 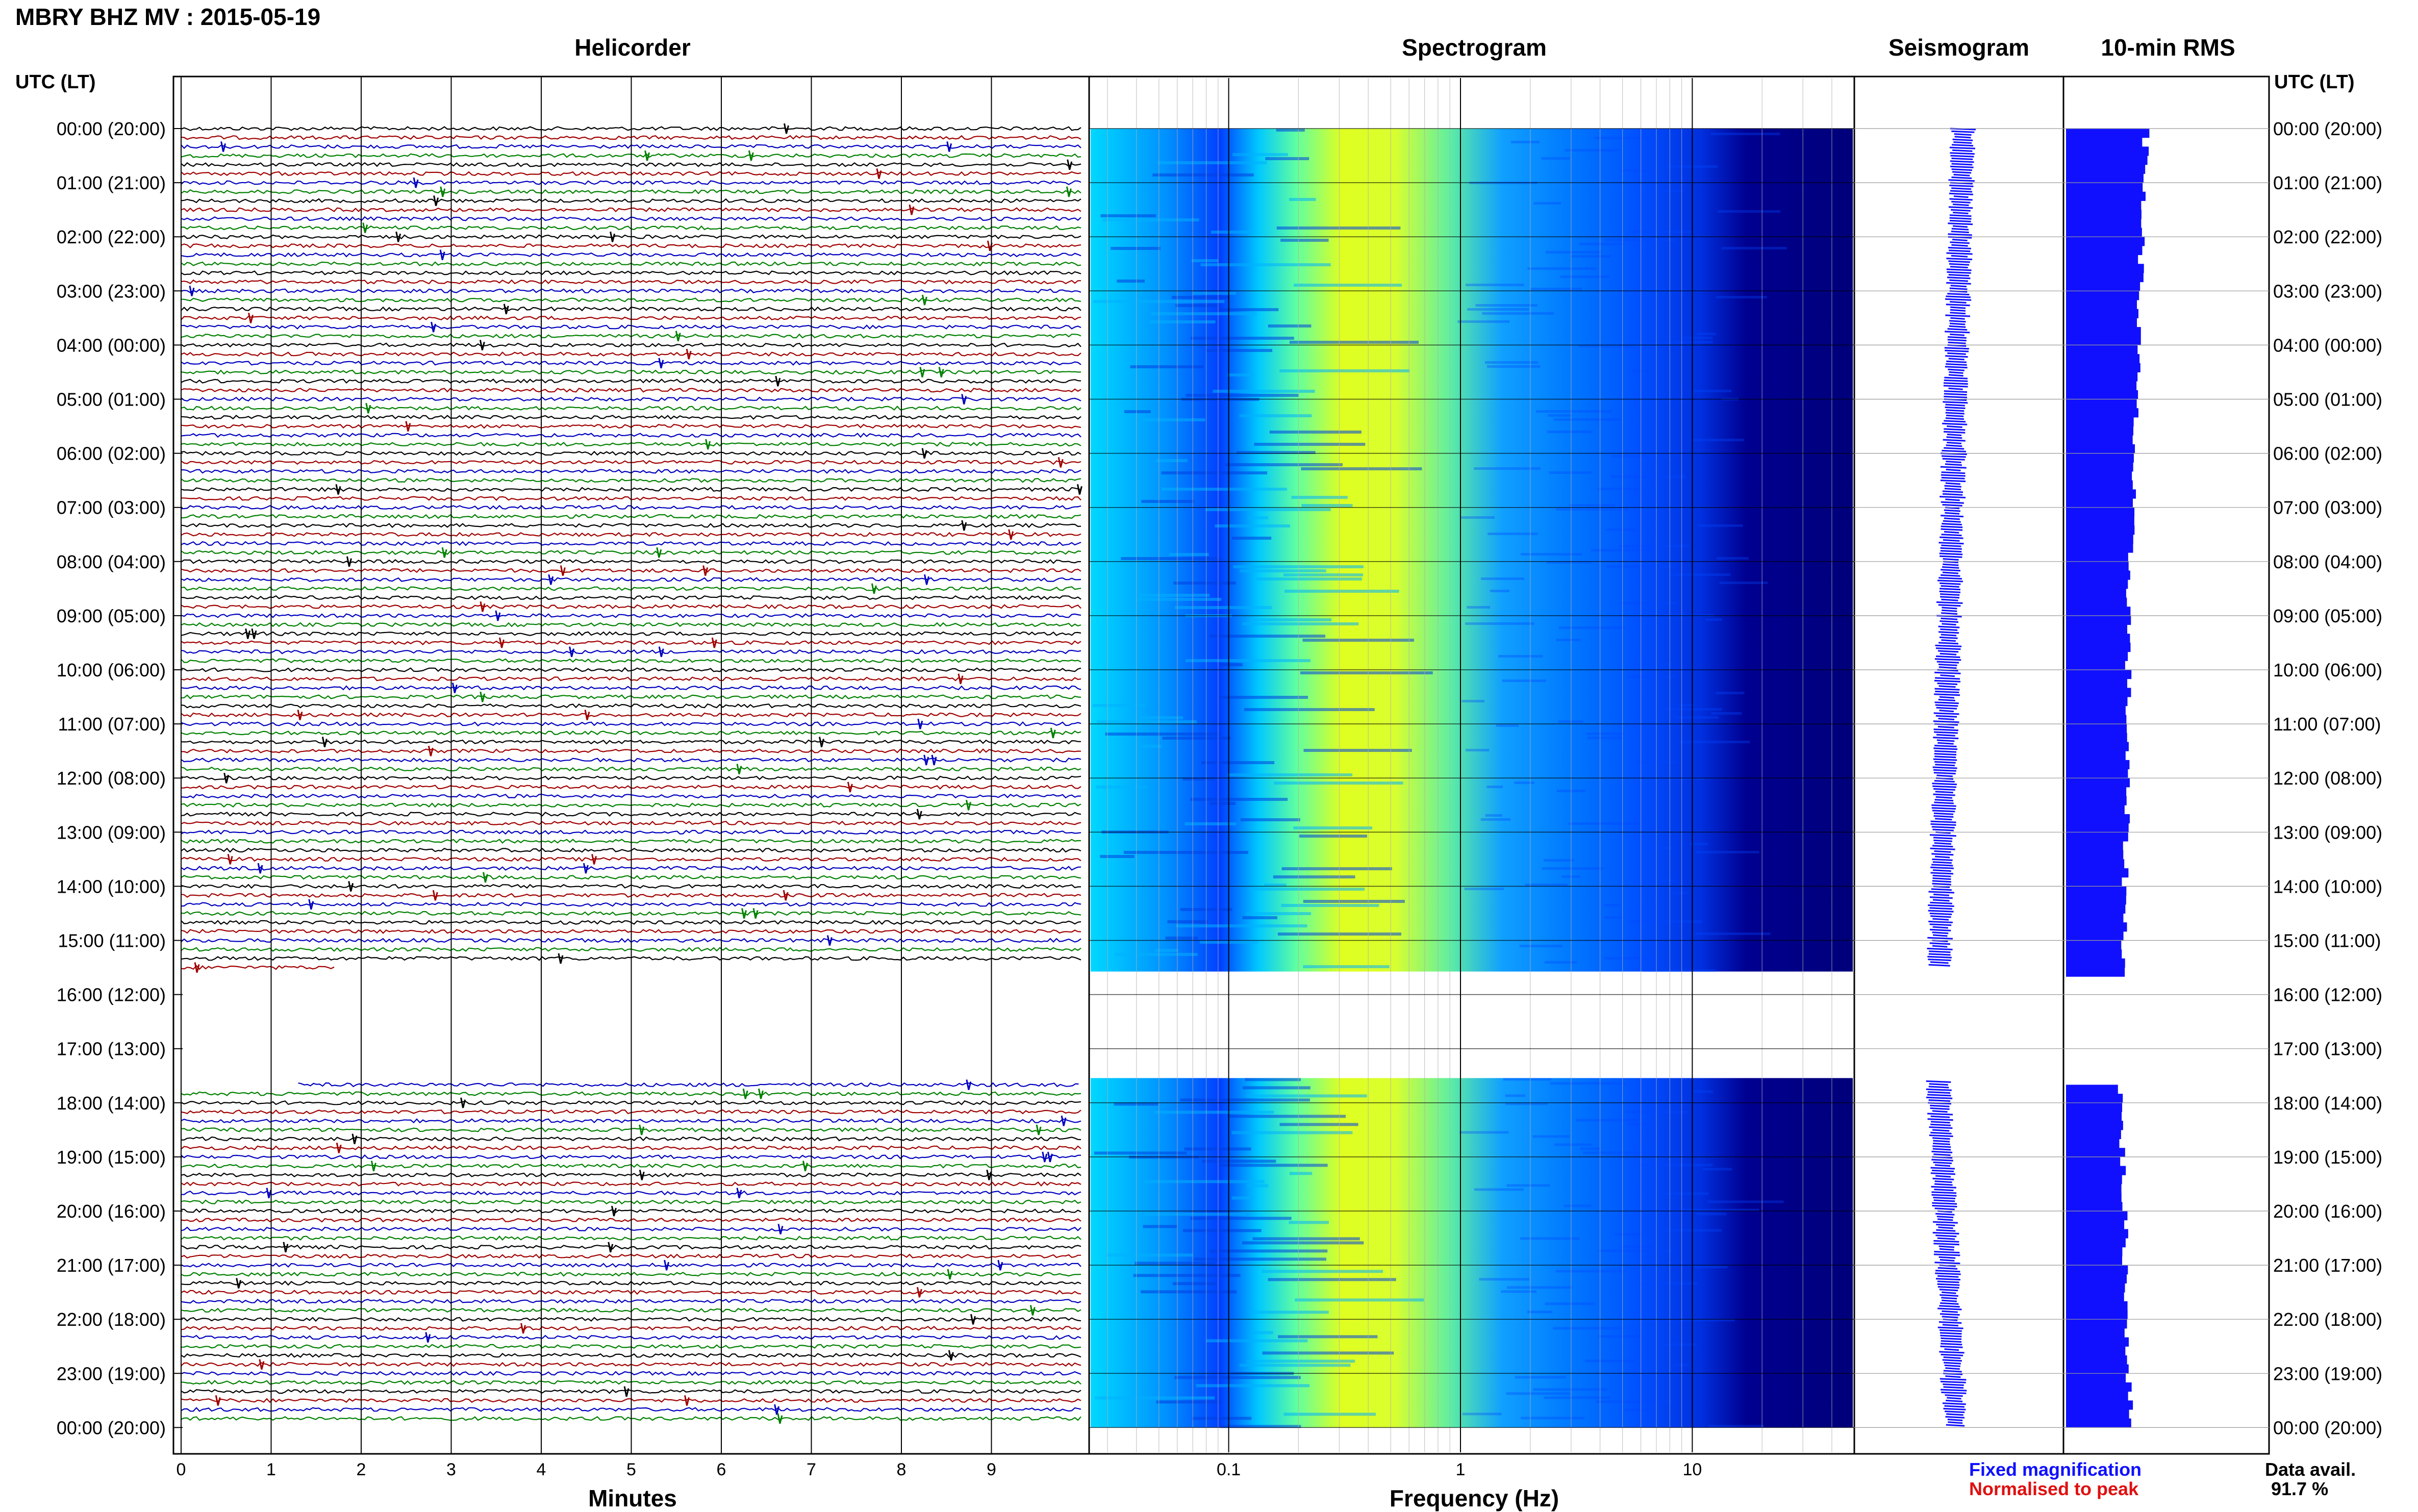 I want to click on legend-fixed-magnification: Fixed magnification, so click(x=2056, y=1470).